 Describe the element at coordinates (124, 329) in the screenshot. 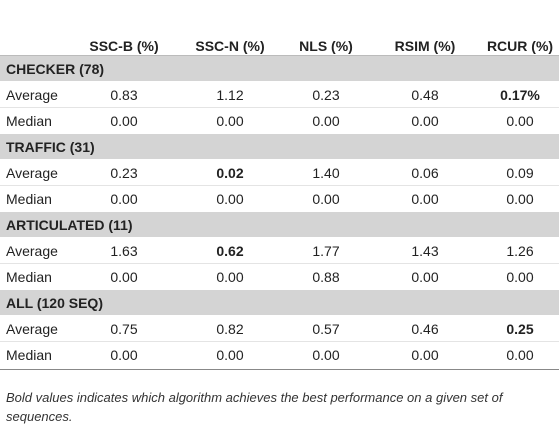

I see `cell-value: 0.75` at that location.